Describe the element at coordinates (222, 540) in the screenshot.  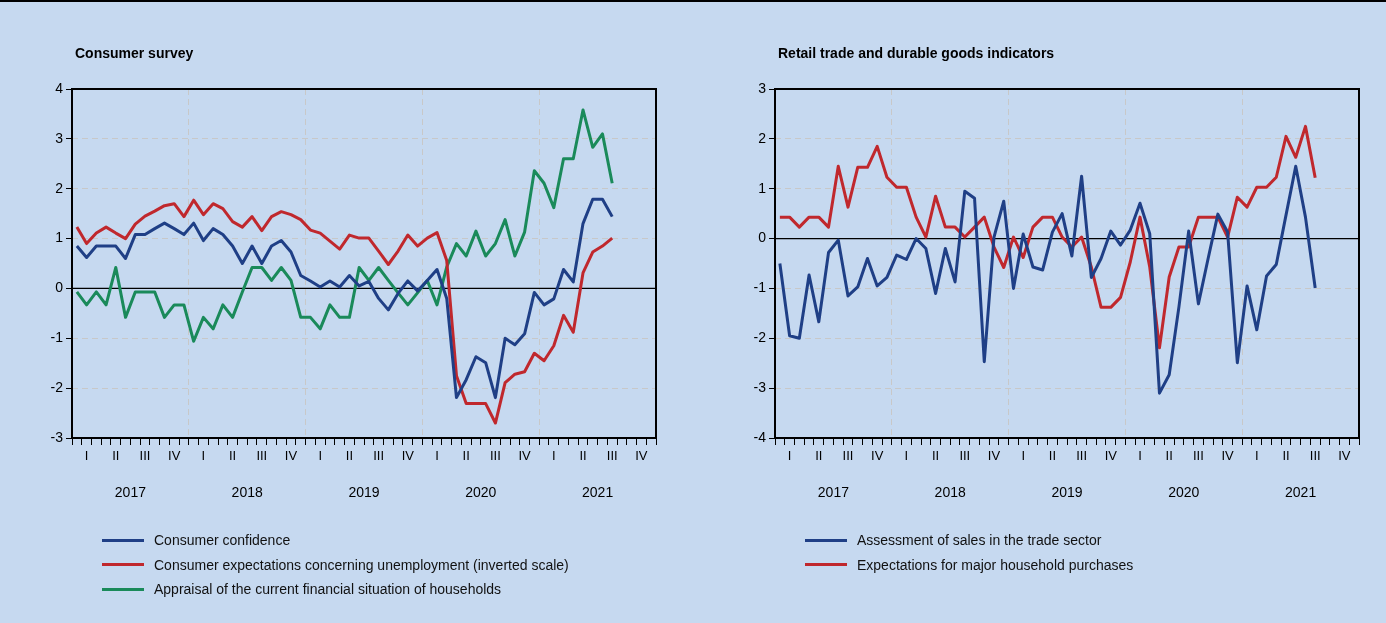
I see `legend-label: Consumer confidence` at that location.